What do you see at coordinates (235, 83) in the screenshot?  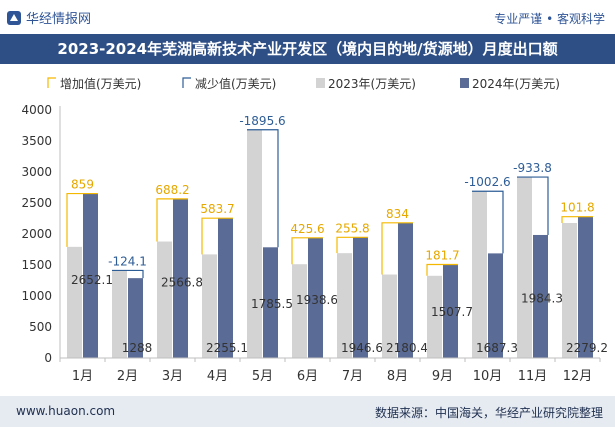 I see `legend-label: 减少值(万美元)` at bounding box center [235, 83].